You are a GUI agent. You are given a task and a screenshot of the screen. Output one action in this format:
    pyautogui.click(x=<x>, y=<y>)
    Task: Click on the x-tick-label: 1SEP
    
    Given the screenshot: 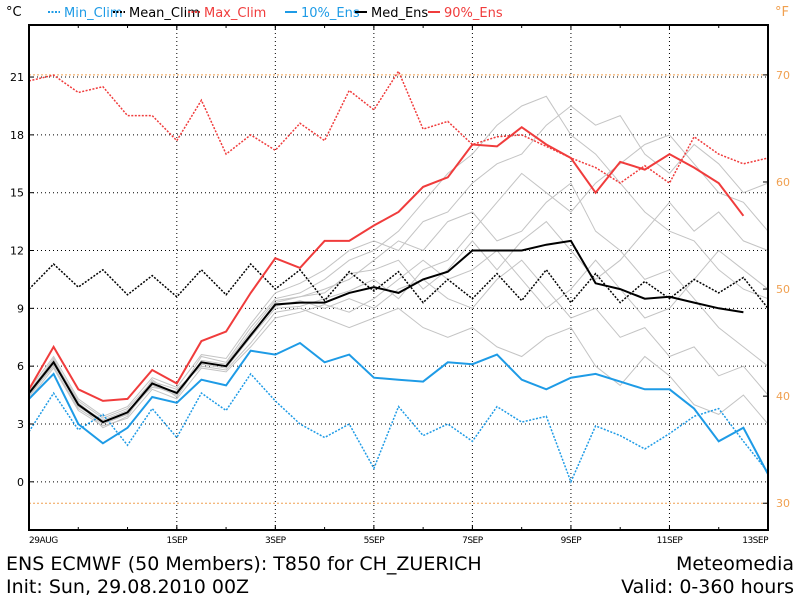 What is the action you would take?
    pyautogui.click(x=178, y=541)
    